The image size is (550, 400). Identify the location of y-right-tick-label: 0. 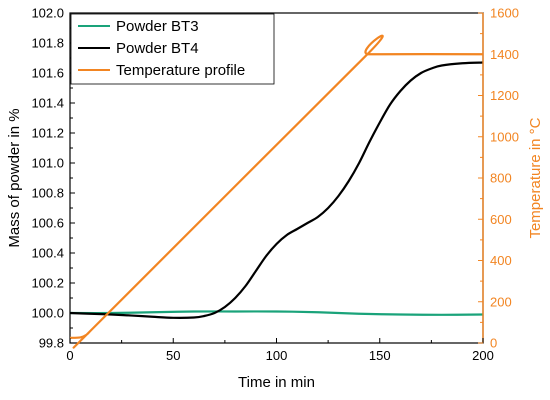
(493, 343).